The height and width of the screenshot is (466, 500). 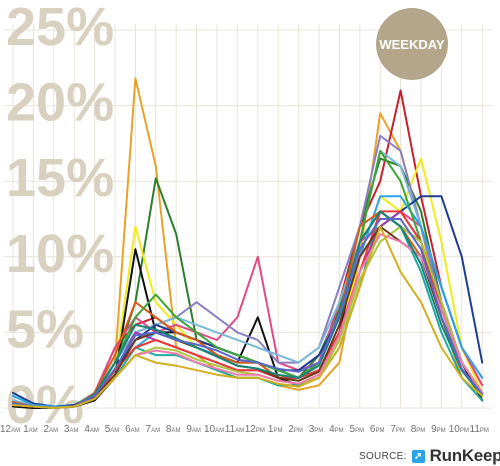 What do you see at coordinates (459, 429) in the screenshot?
I see `x-tick-label: 10PM` at bounding box center [459, 429].